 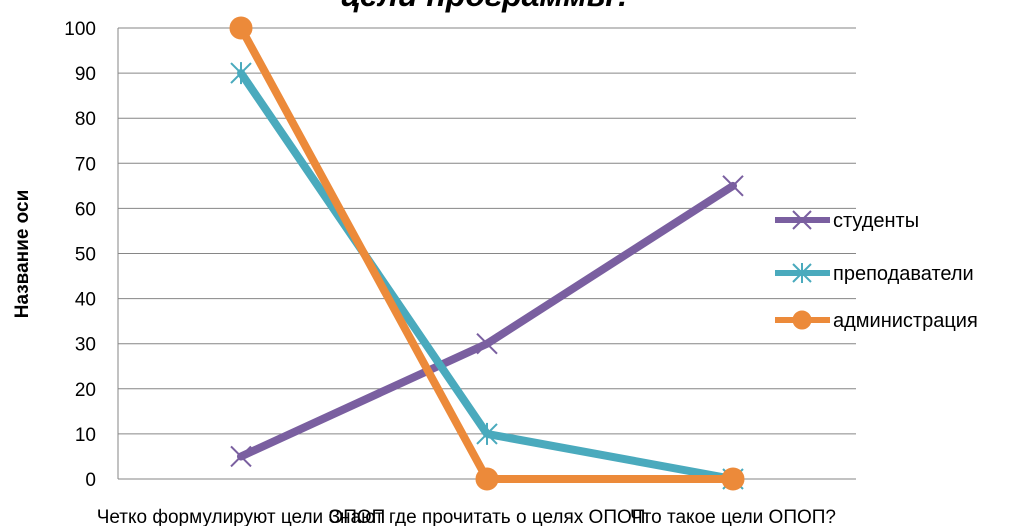 I want to click on y-tick-label: 0, so click(x=90, y=480).